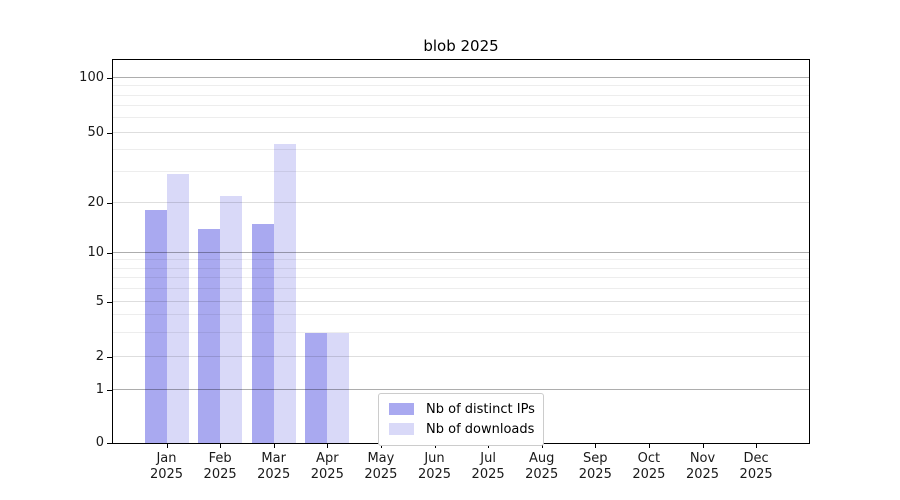  What do you see at coordinates (166, 458) in the screenshot?
I see `x-tick-month: Jan` at bounding box center [166, 458].